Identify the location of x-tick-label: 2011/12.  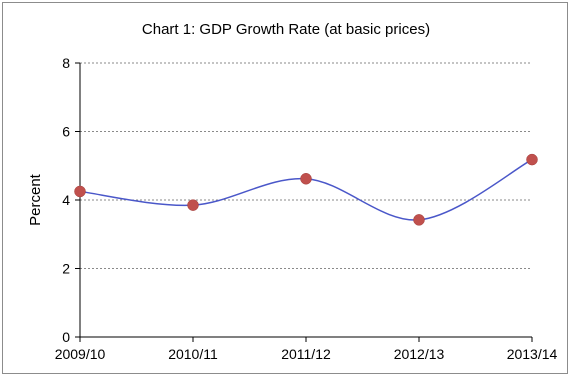
(306, 354).